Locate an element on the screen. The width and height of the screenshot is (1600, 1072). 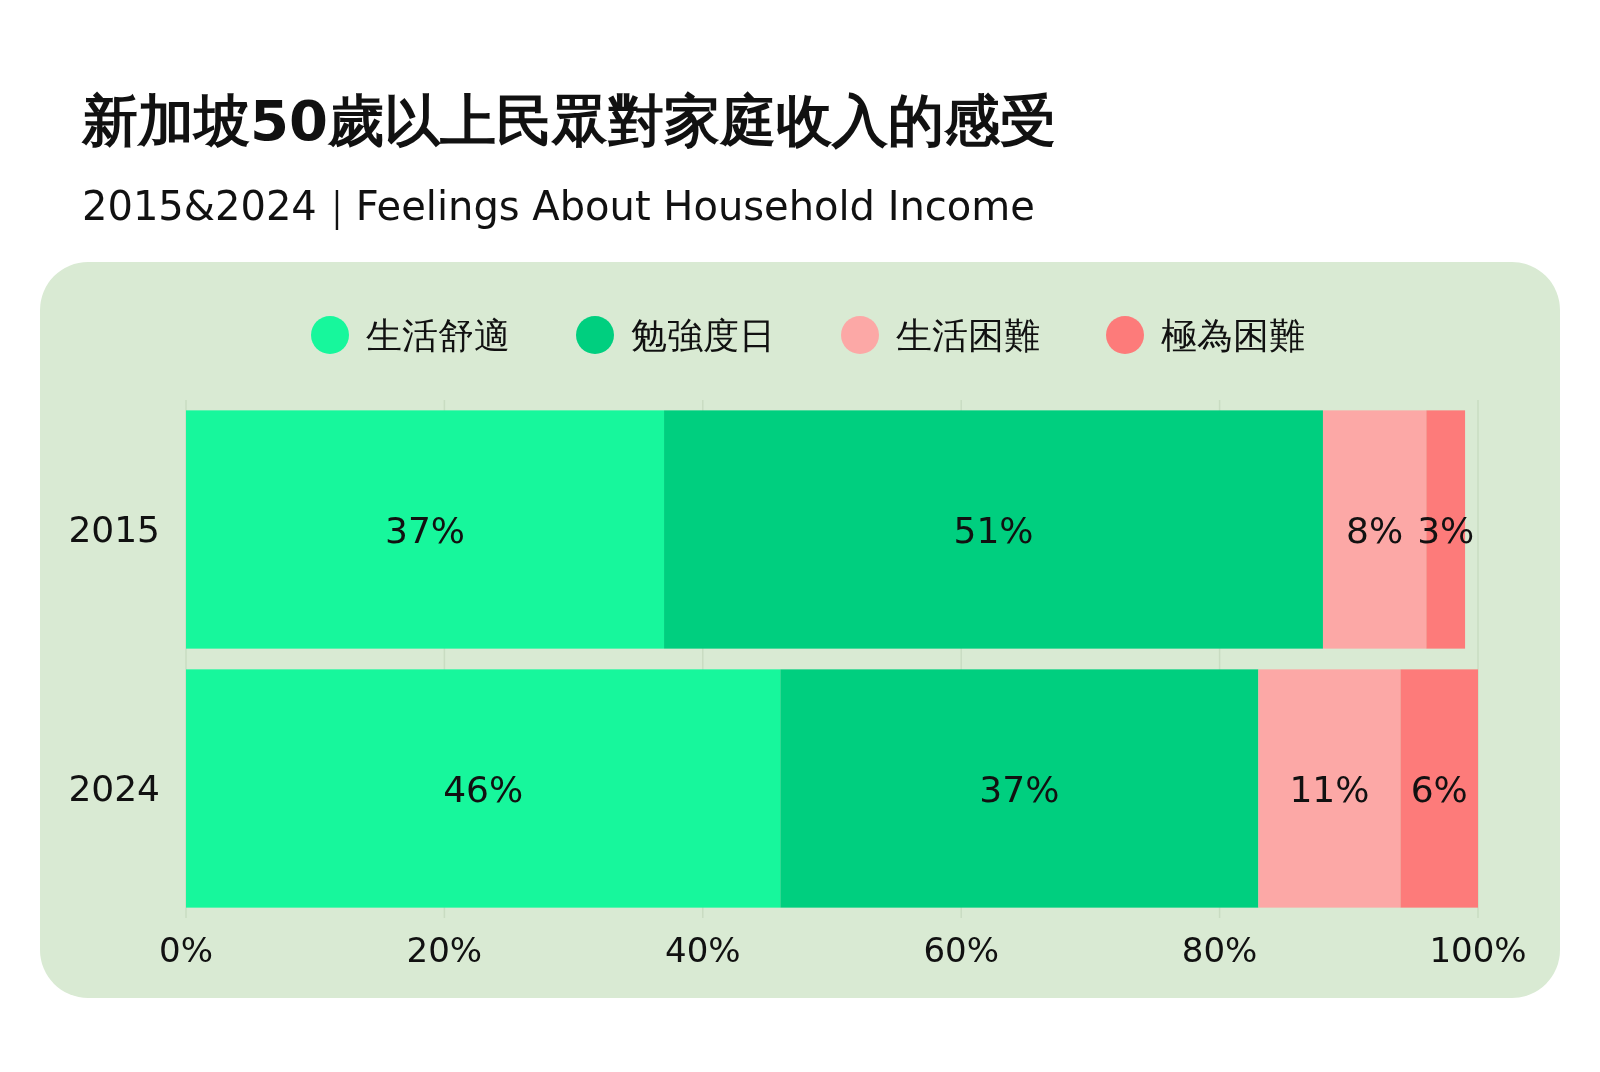
data-label: 3% is located at coordinates (1446, 530).